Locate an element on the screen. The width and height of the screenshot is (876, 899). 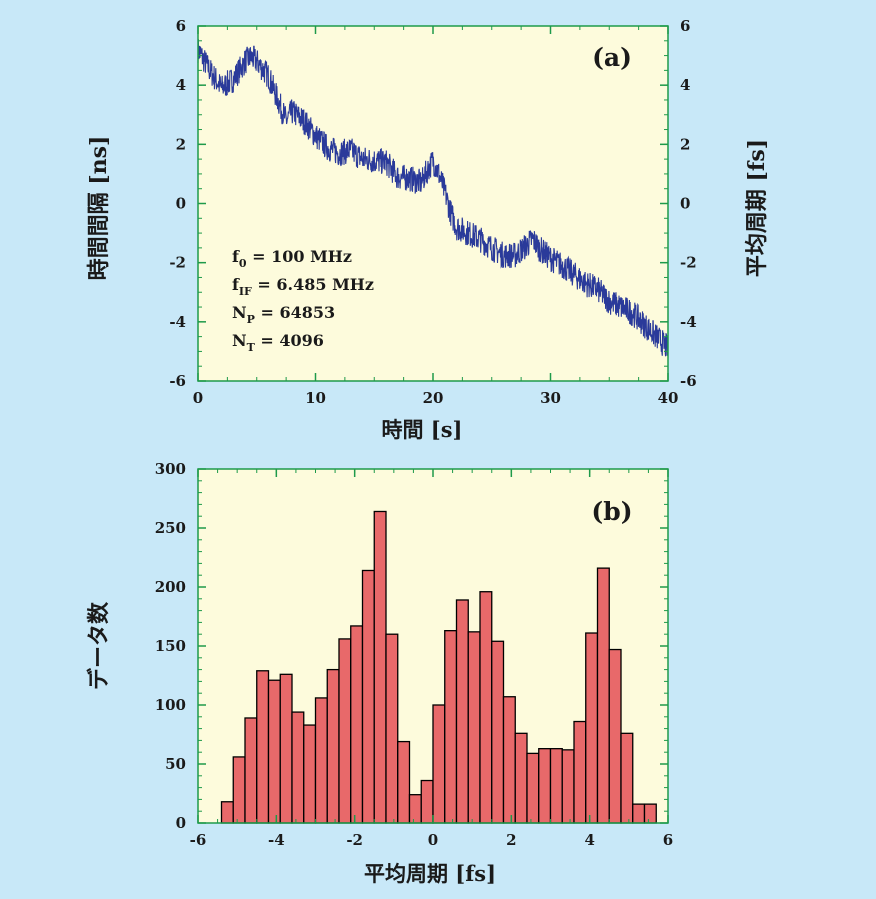
panel-a-y2-tick-label: 6 is located at coordinates (685, 26).